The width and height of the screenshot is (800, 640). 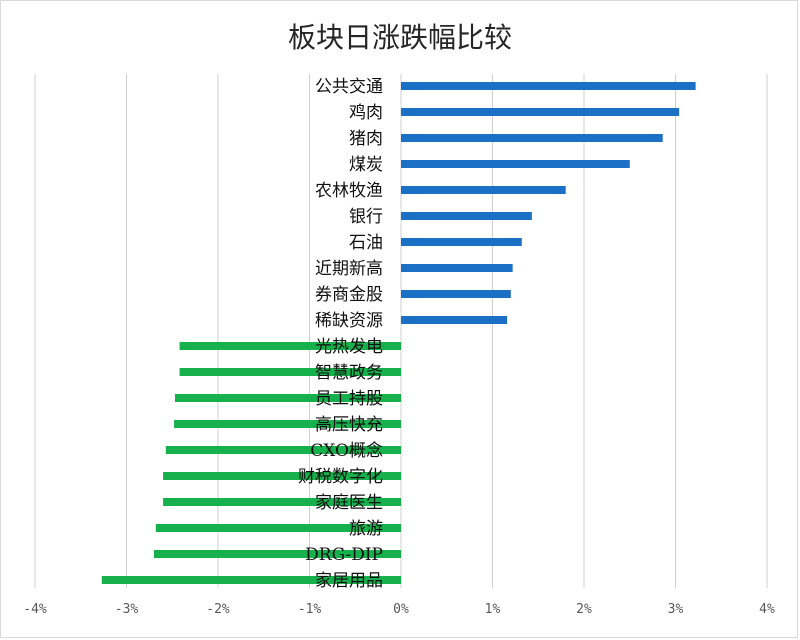 What do you see at coordinates (340, 477) in the screenshot?
I see `category-label: 财税数字化` at bounding box center [340, 477].